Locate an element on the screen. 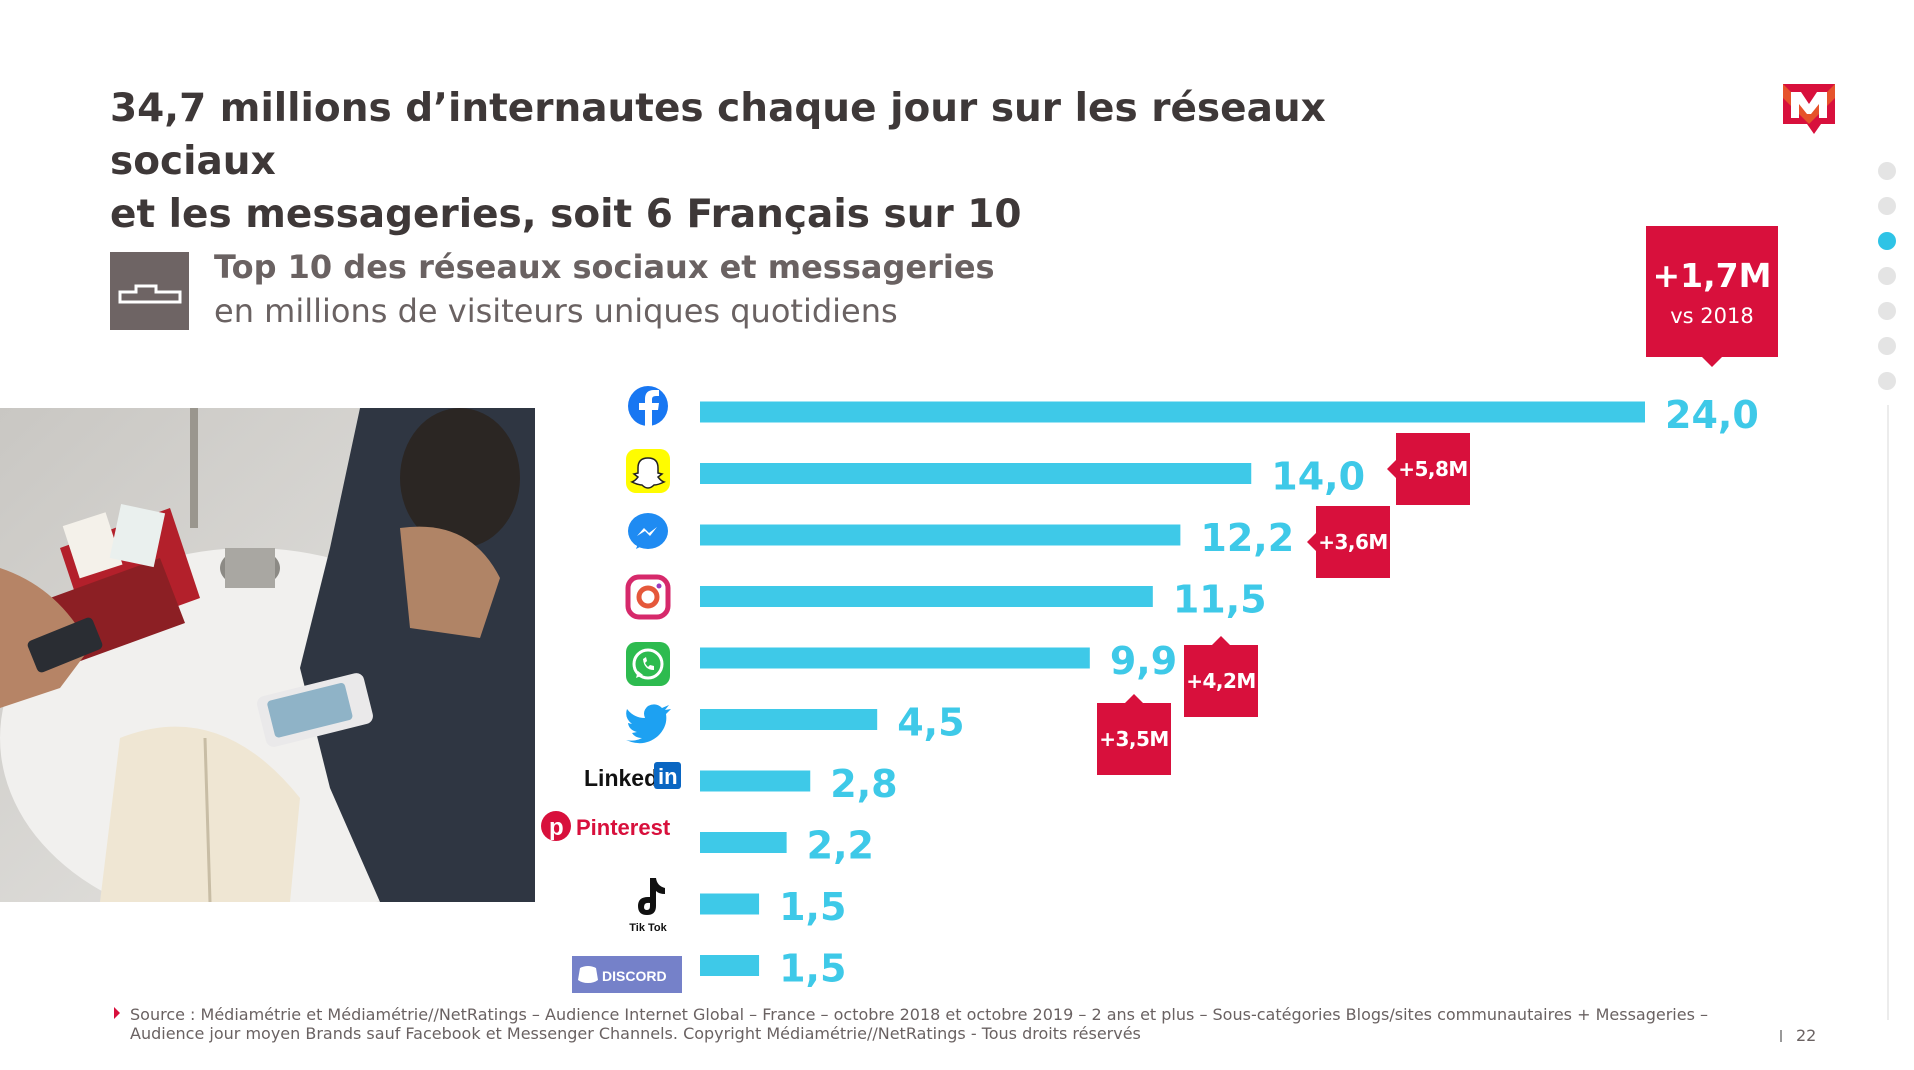 The image size is (1914, 1070). total-growth-compare: vs 2018 is located at coordinates (1712, 316).